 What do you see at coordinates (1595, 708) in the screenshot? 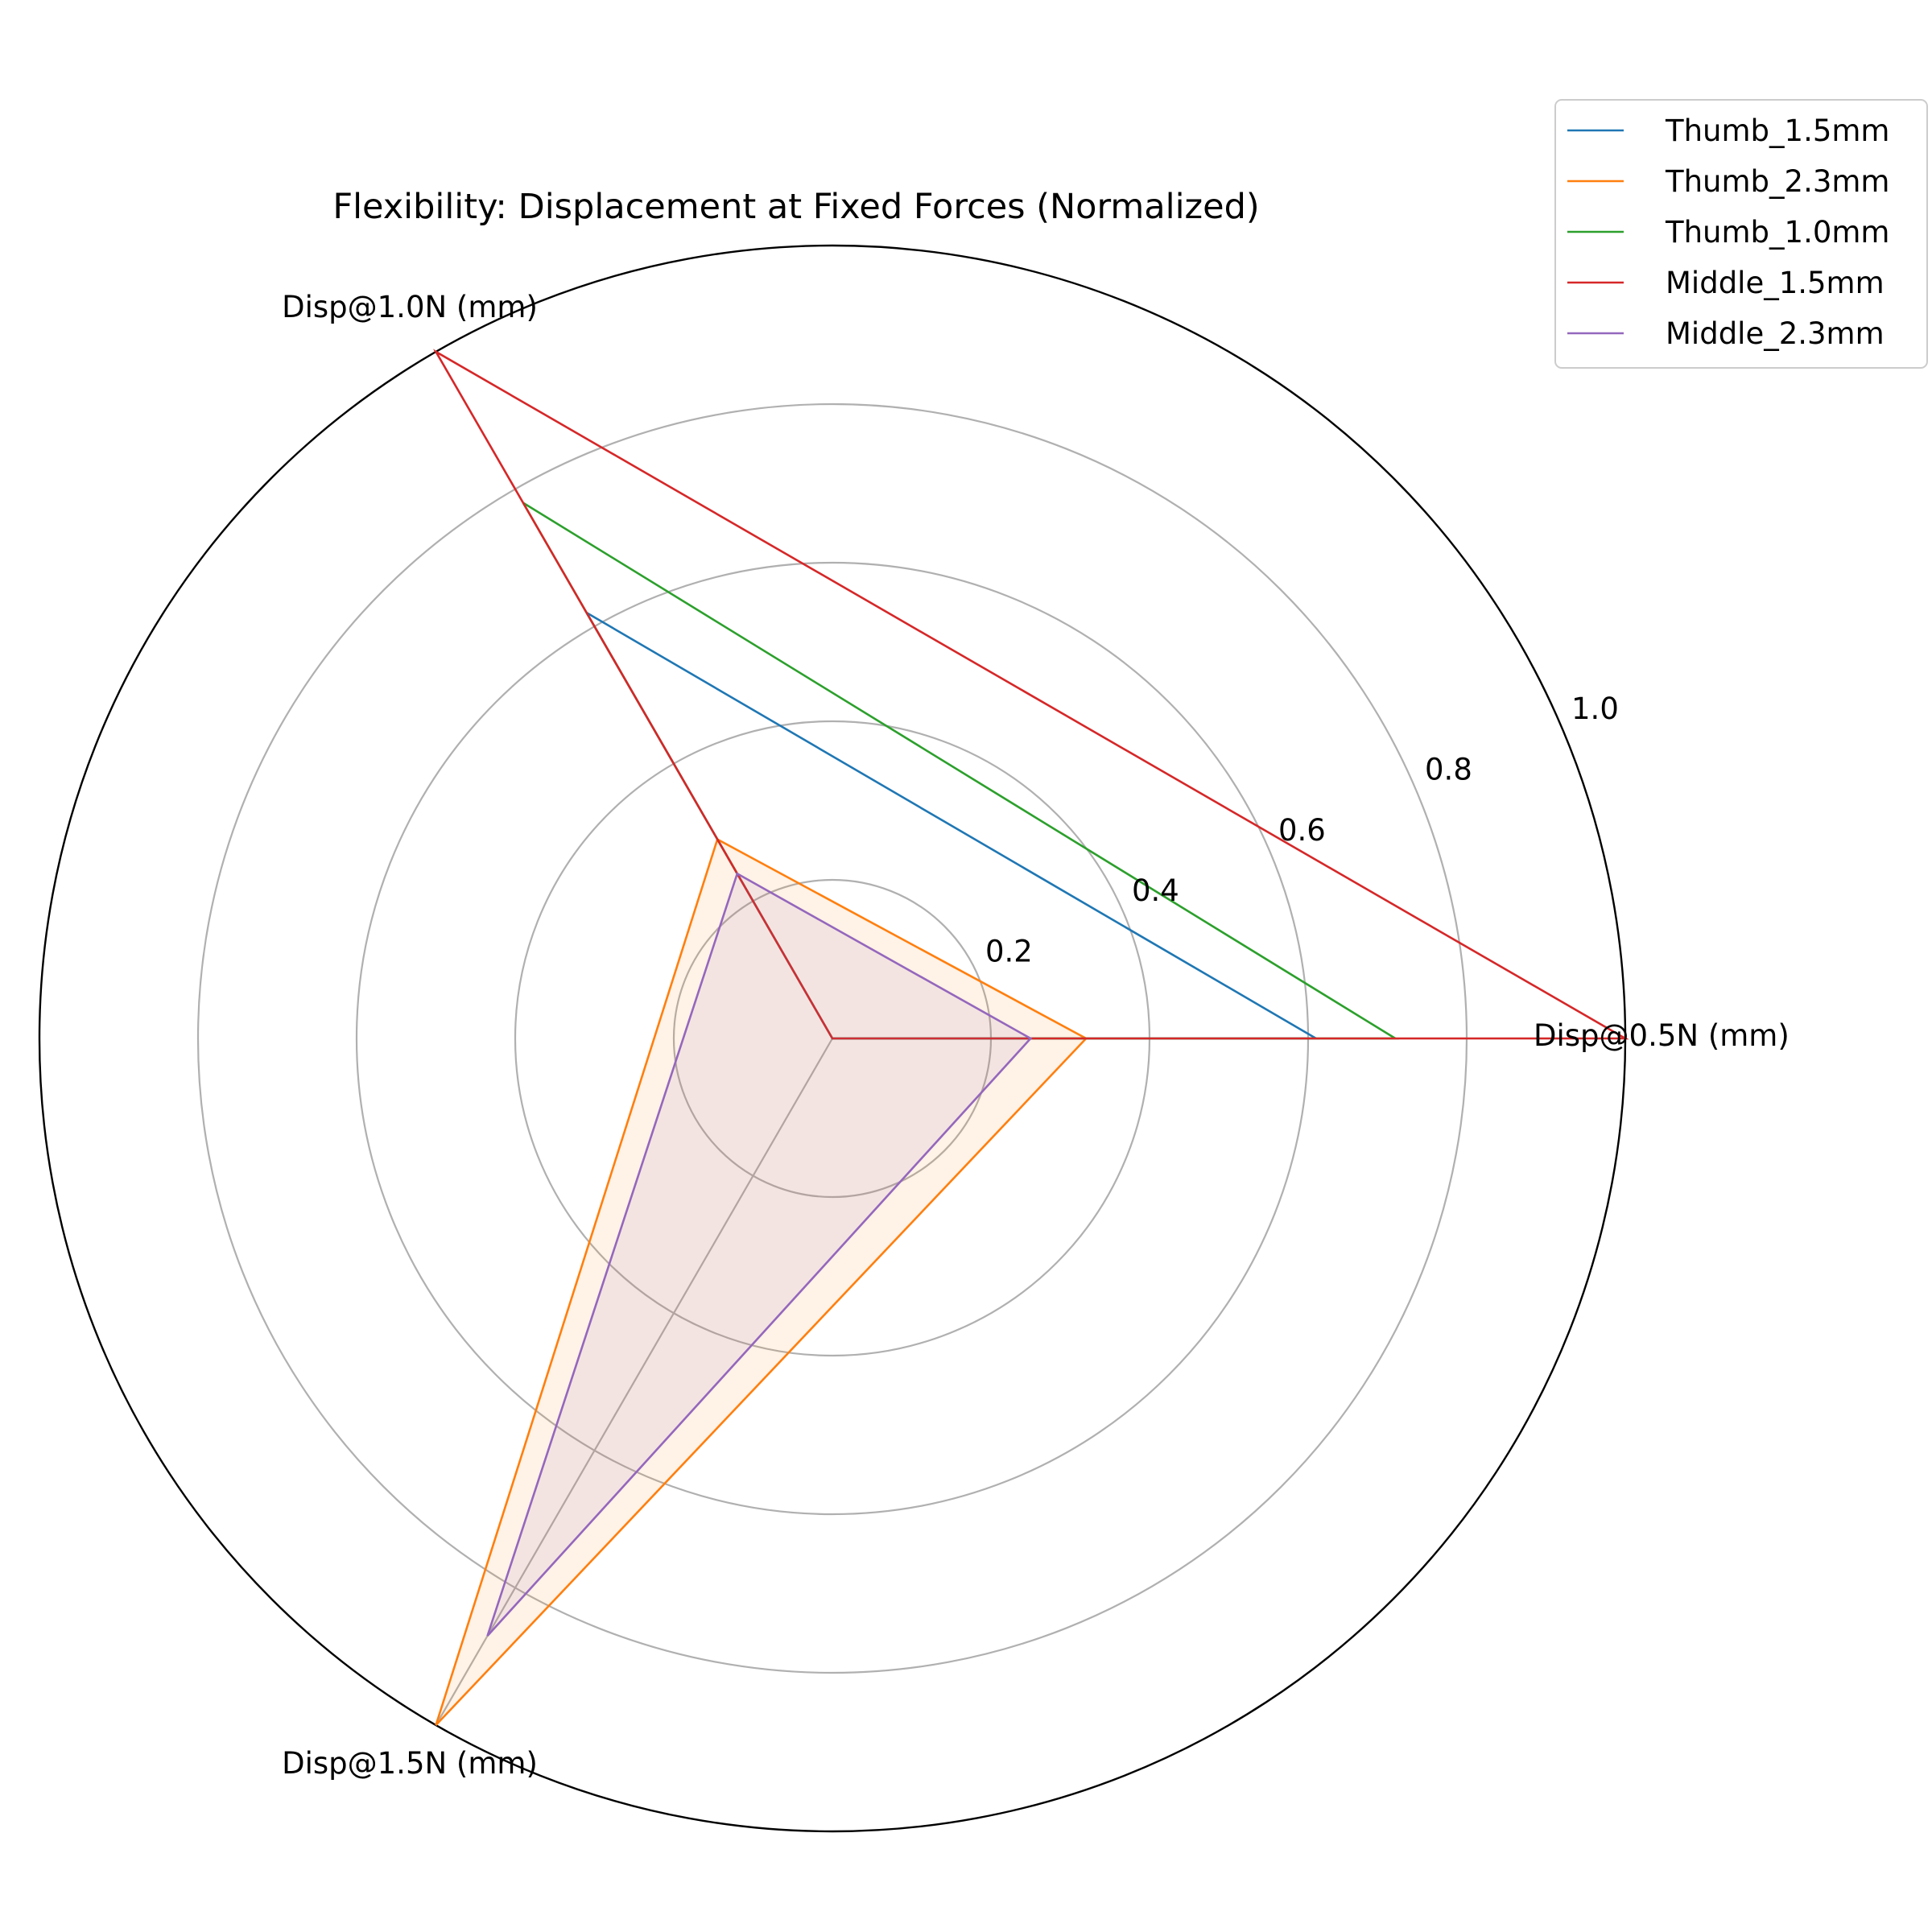
I see `r-tick-label: 1.0` at bounding box center [1595, 708].